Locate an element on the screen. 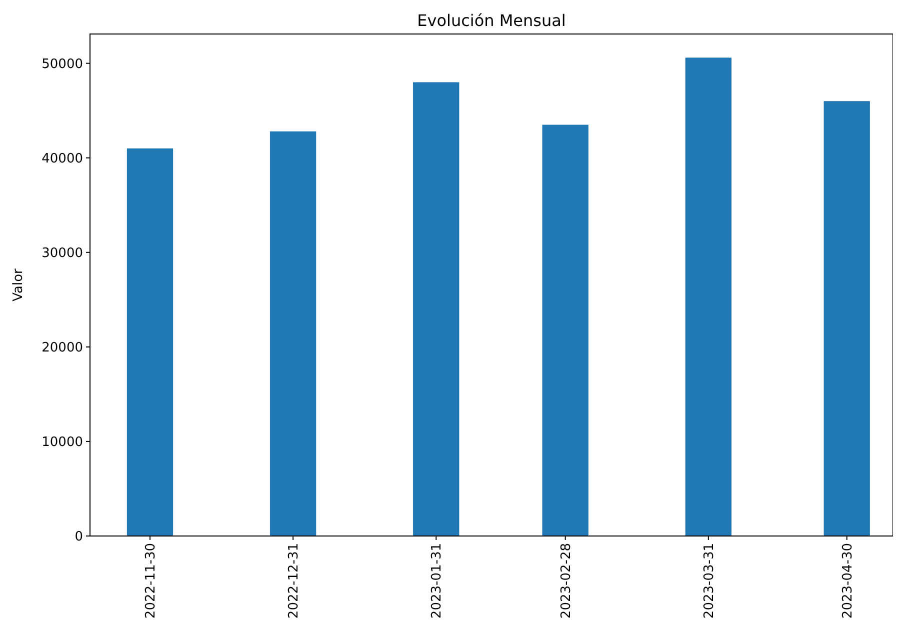 The height and width of the screenshot is (640, 901). y-tick-label: 10000 is located at coordinates (62, 442).